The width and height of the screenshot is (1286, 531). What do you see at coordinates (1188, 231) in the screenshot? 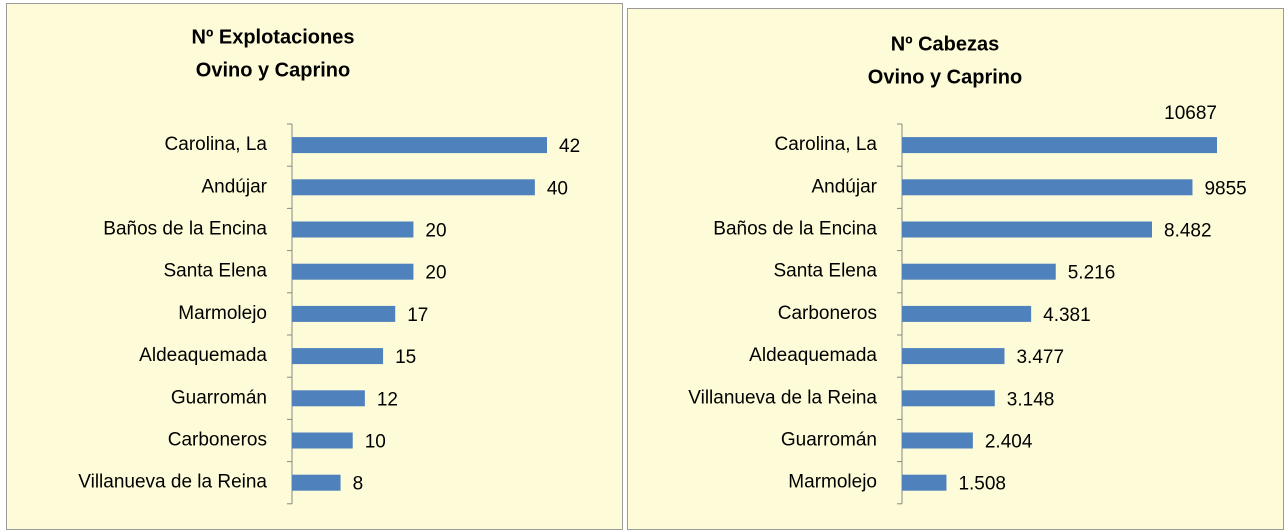
I see `value-label: 8.482` at bounding box center [1188, 231].